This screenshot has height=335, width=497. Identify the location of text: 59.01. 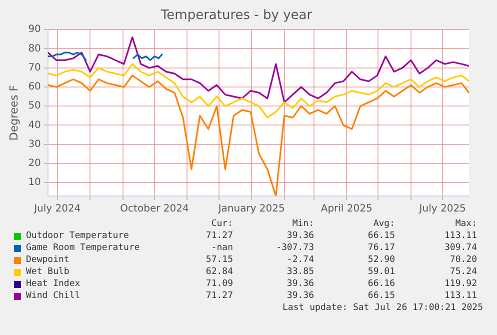
(380, 272).